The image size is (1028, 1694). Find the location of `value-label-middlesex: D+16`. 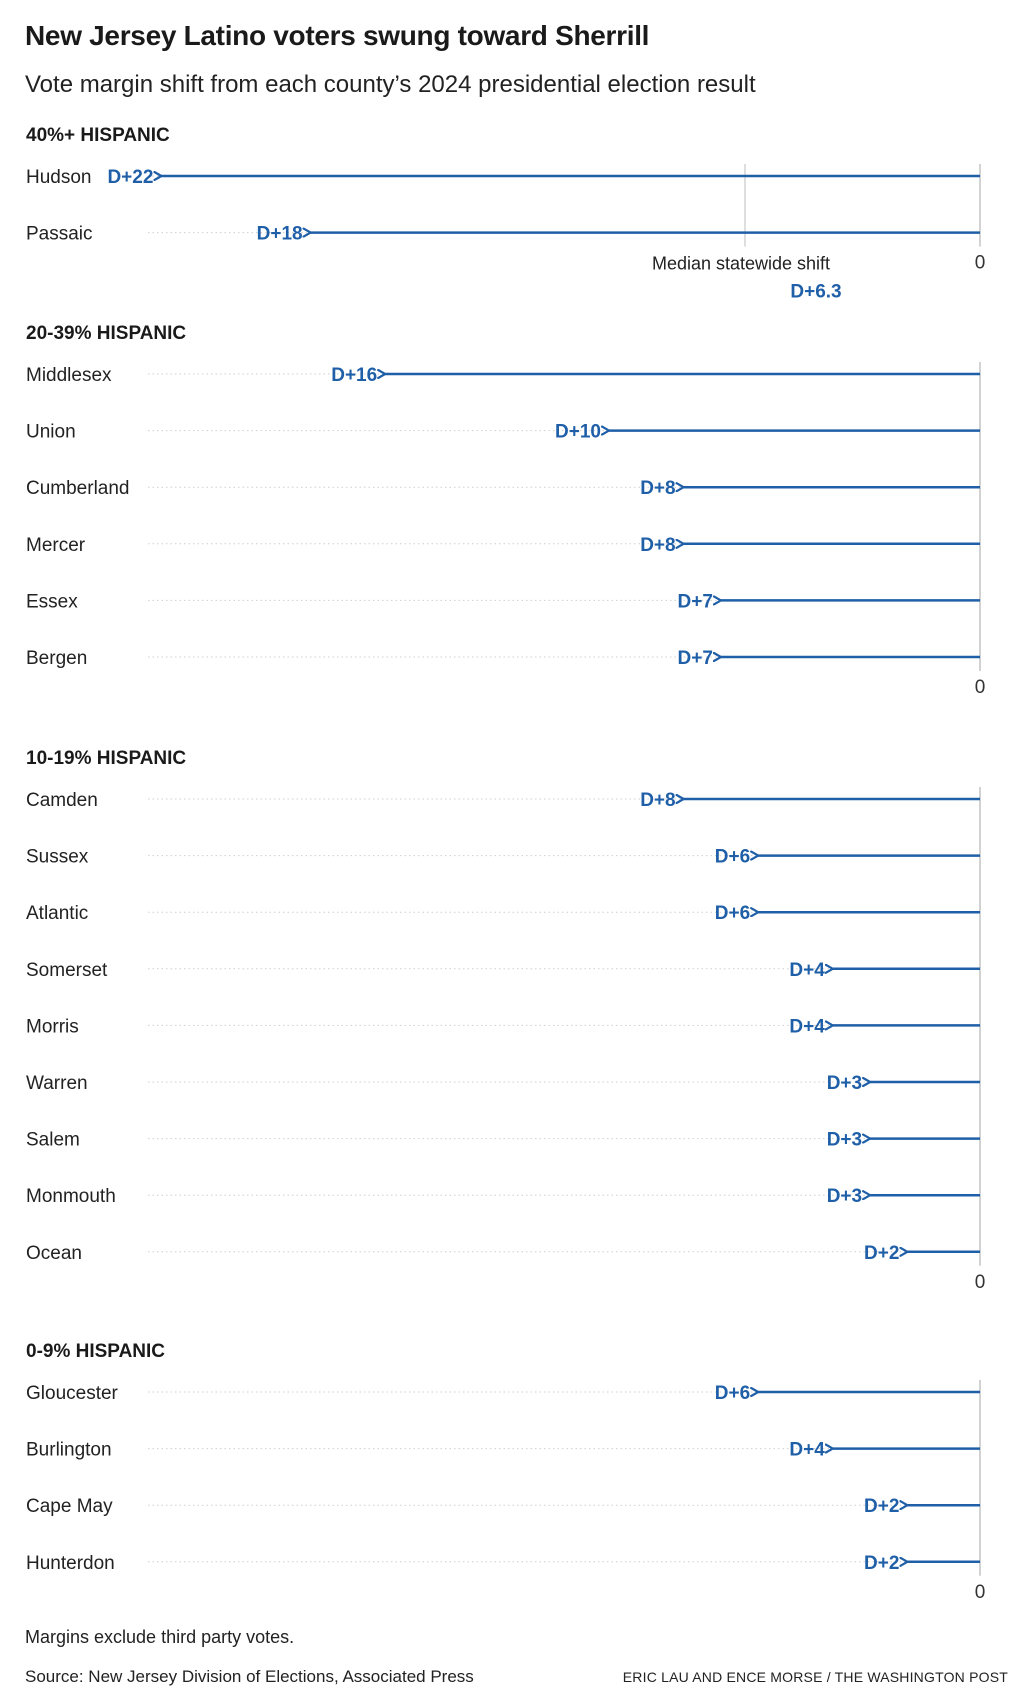

value-label-middlesex: D+16 is located at coordinates (354, 375).